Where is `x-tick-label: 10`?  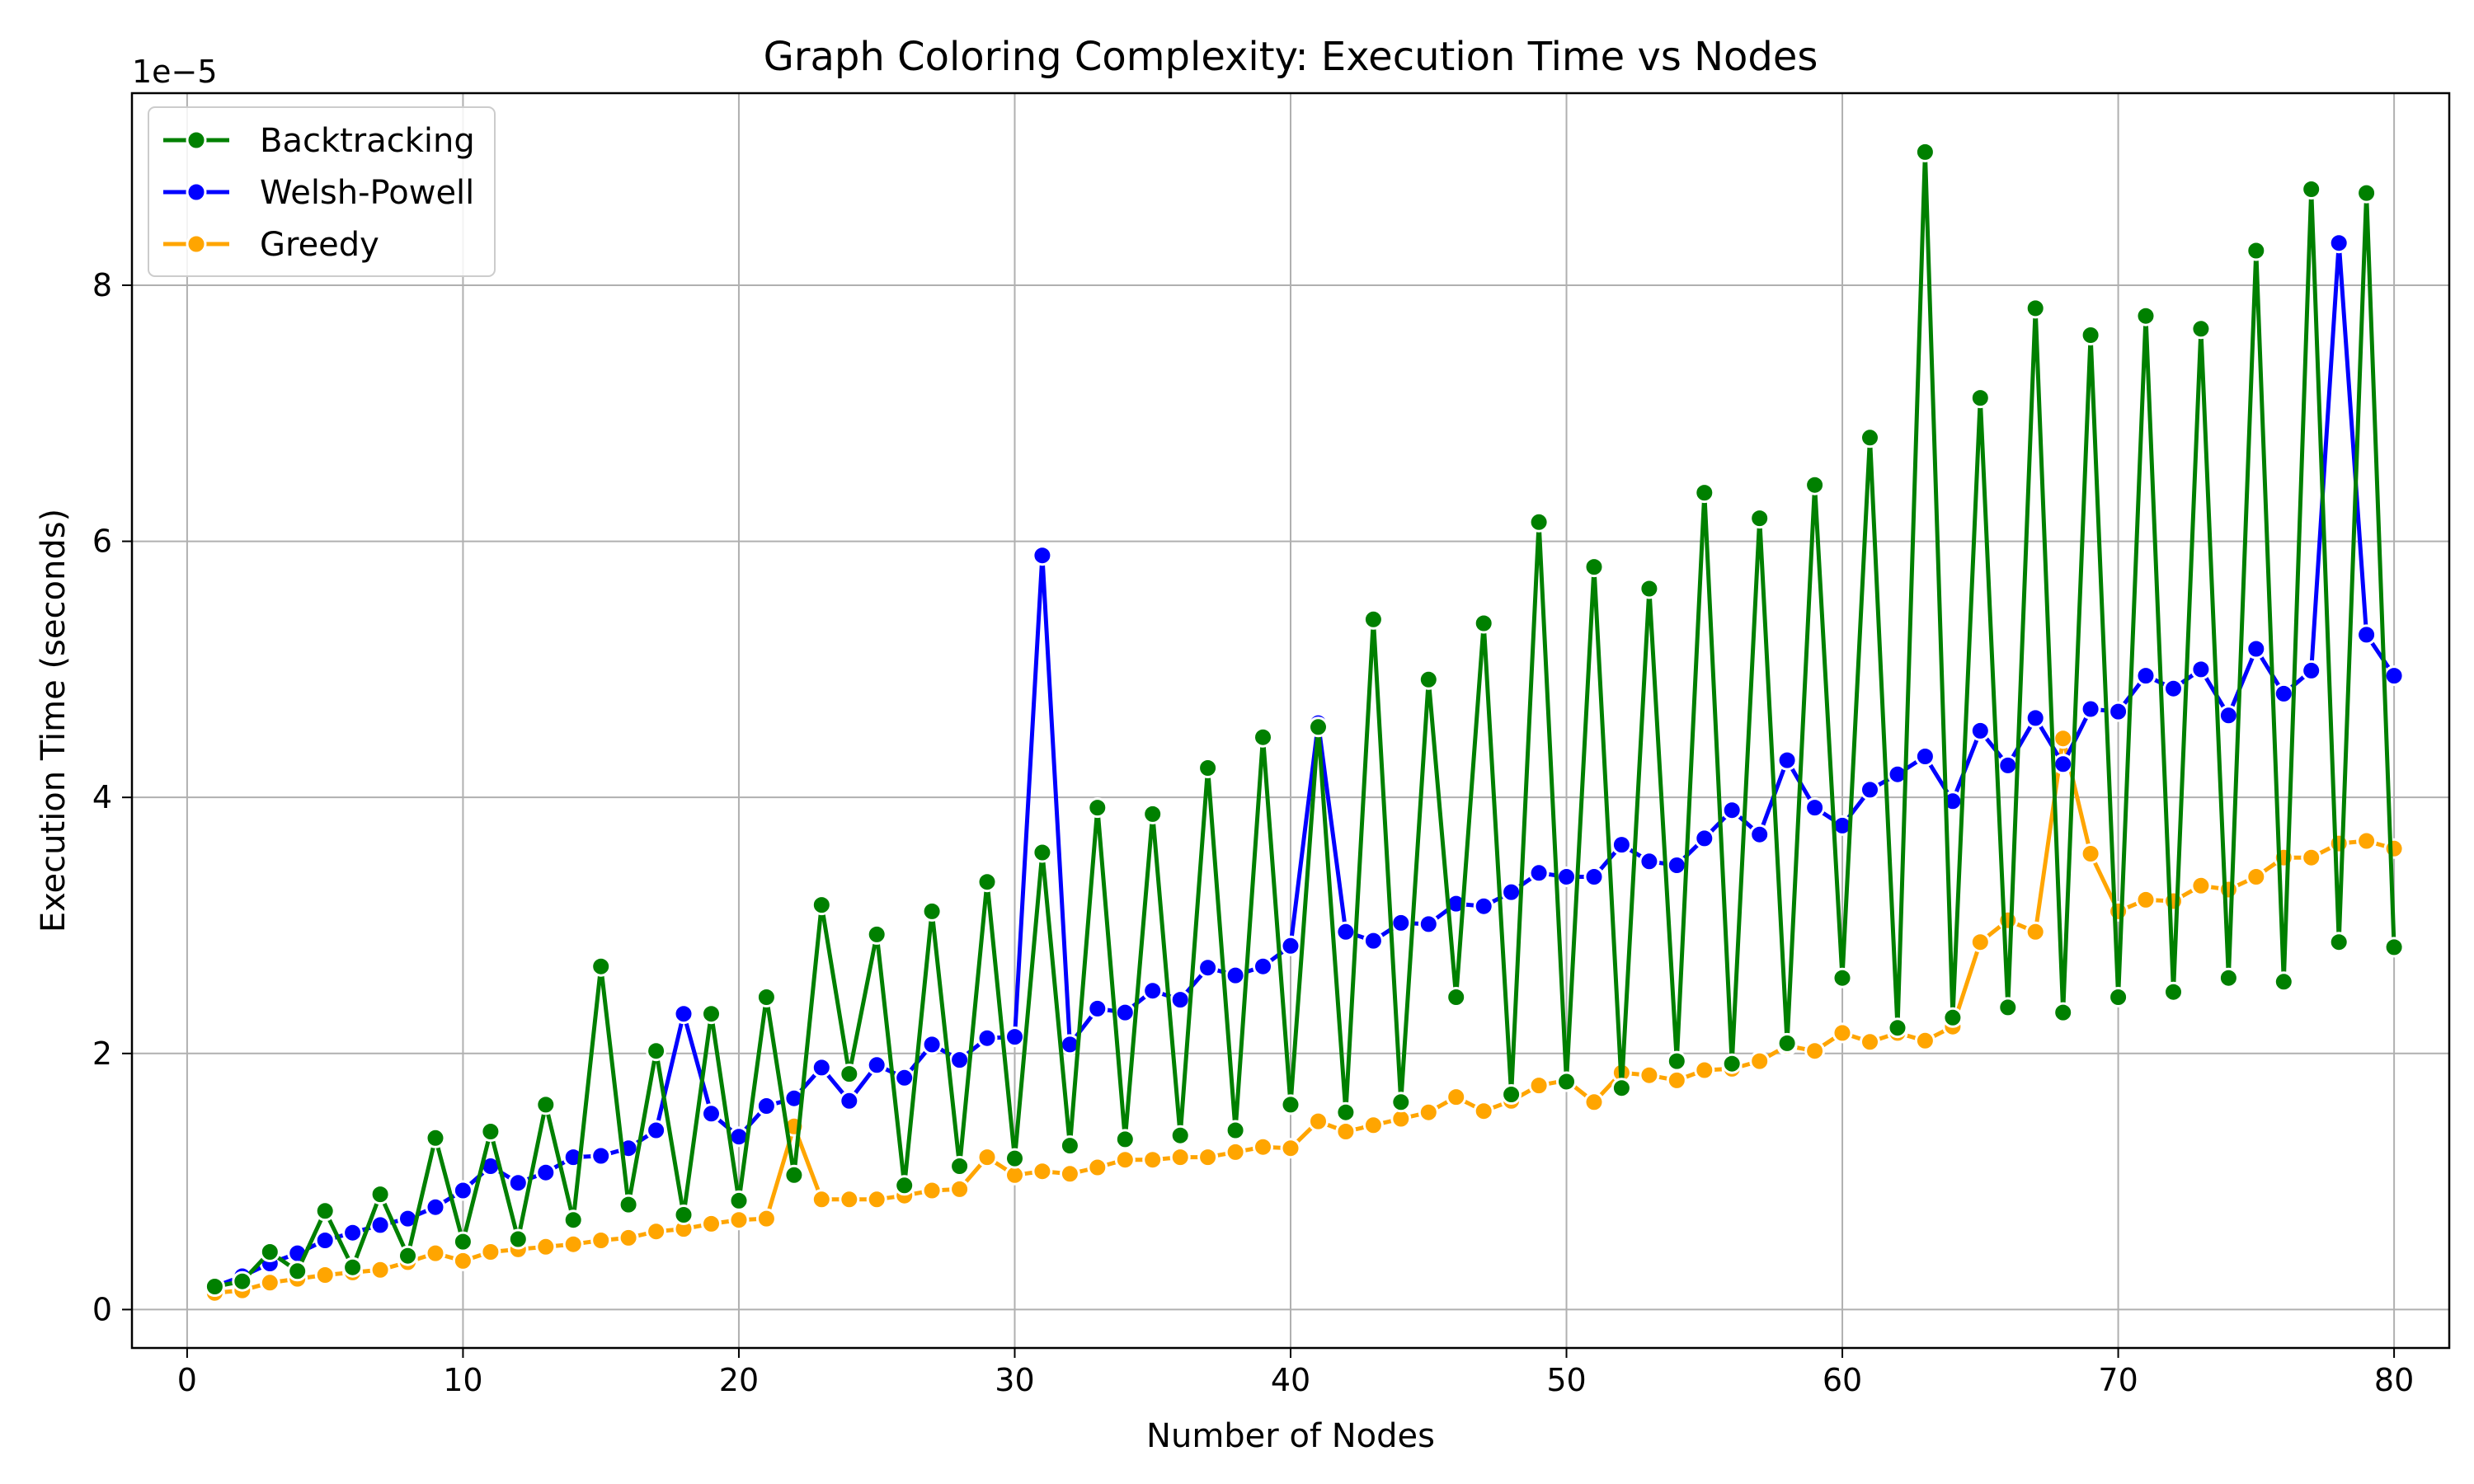
x-tick-label: 10 is located at coordinates (462, 1380).